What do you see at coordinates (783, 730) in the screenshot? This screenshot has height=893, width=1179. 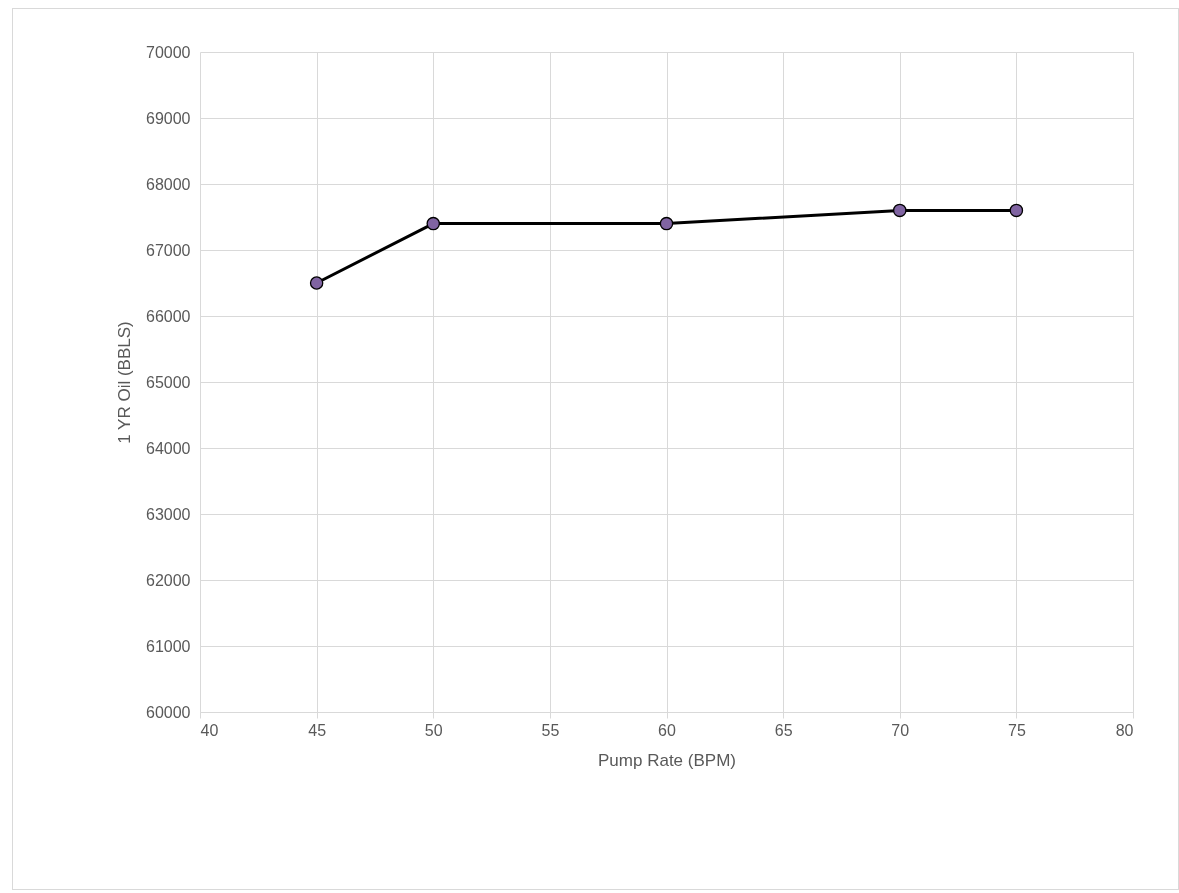 I see `x-tick-label: 65` at bounding box center [783, 730].